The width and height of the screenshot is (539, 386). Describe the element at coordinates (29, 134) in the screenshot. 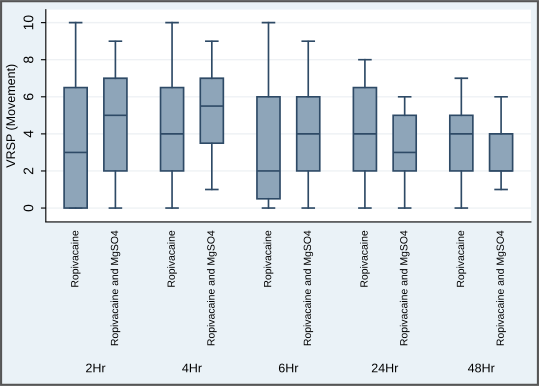

I see `y-tick-label: 4` at that location.